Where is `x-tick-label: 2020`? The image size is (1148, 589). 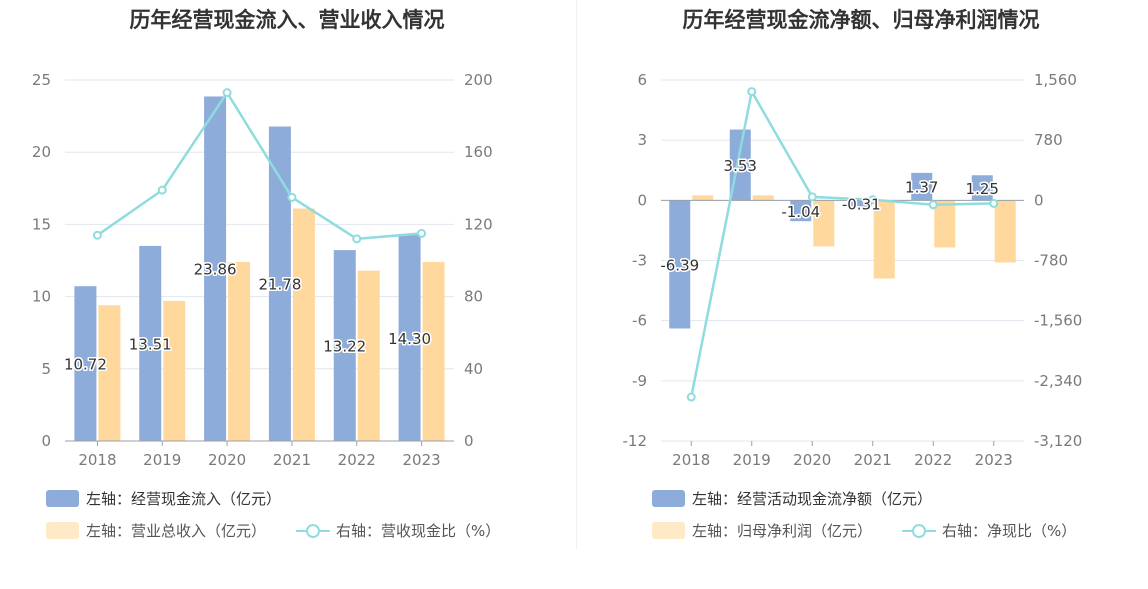
x-tick-label: 2020 is located at coordinates (812, 460).